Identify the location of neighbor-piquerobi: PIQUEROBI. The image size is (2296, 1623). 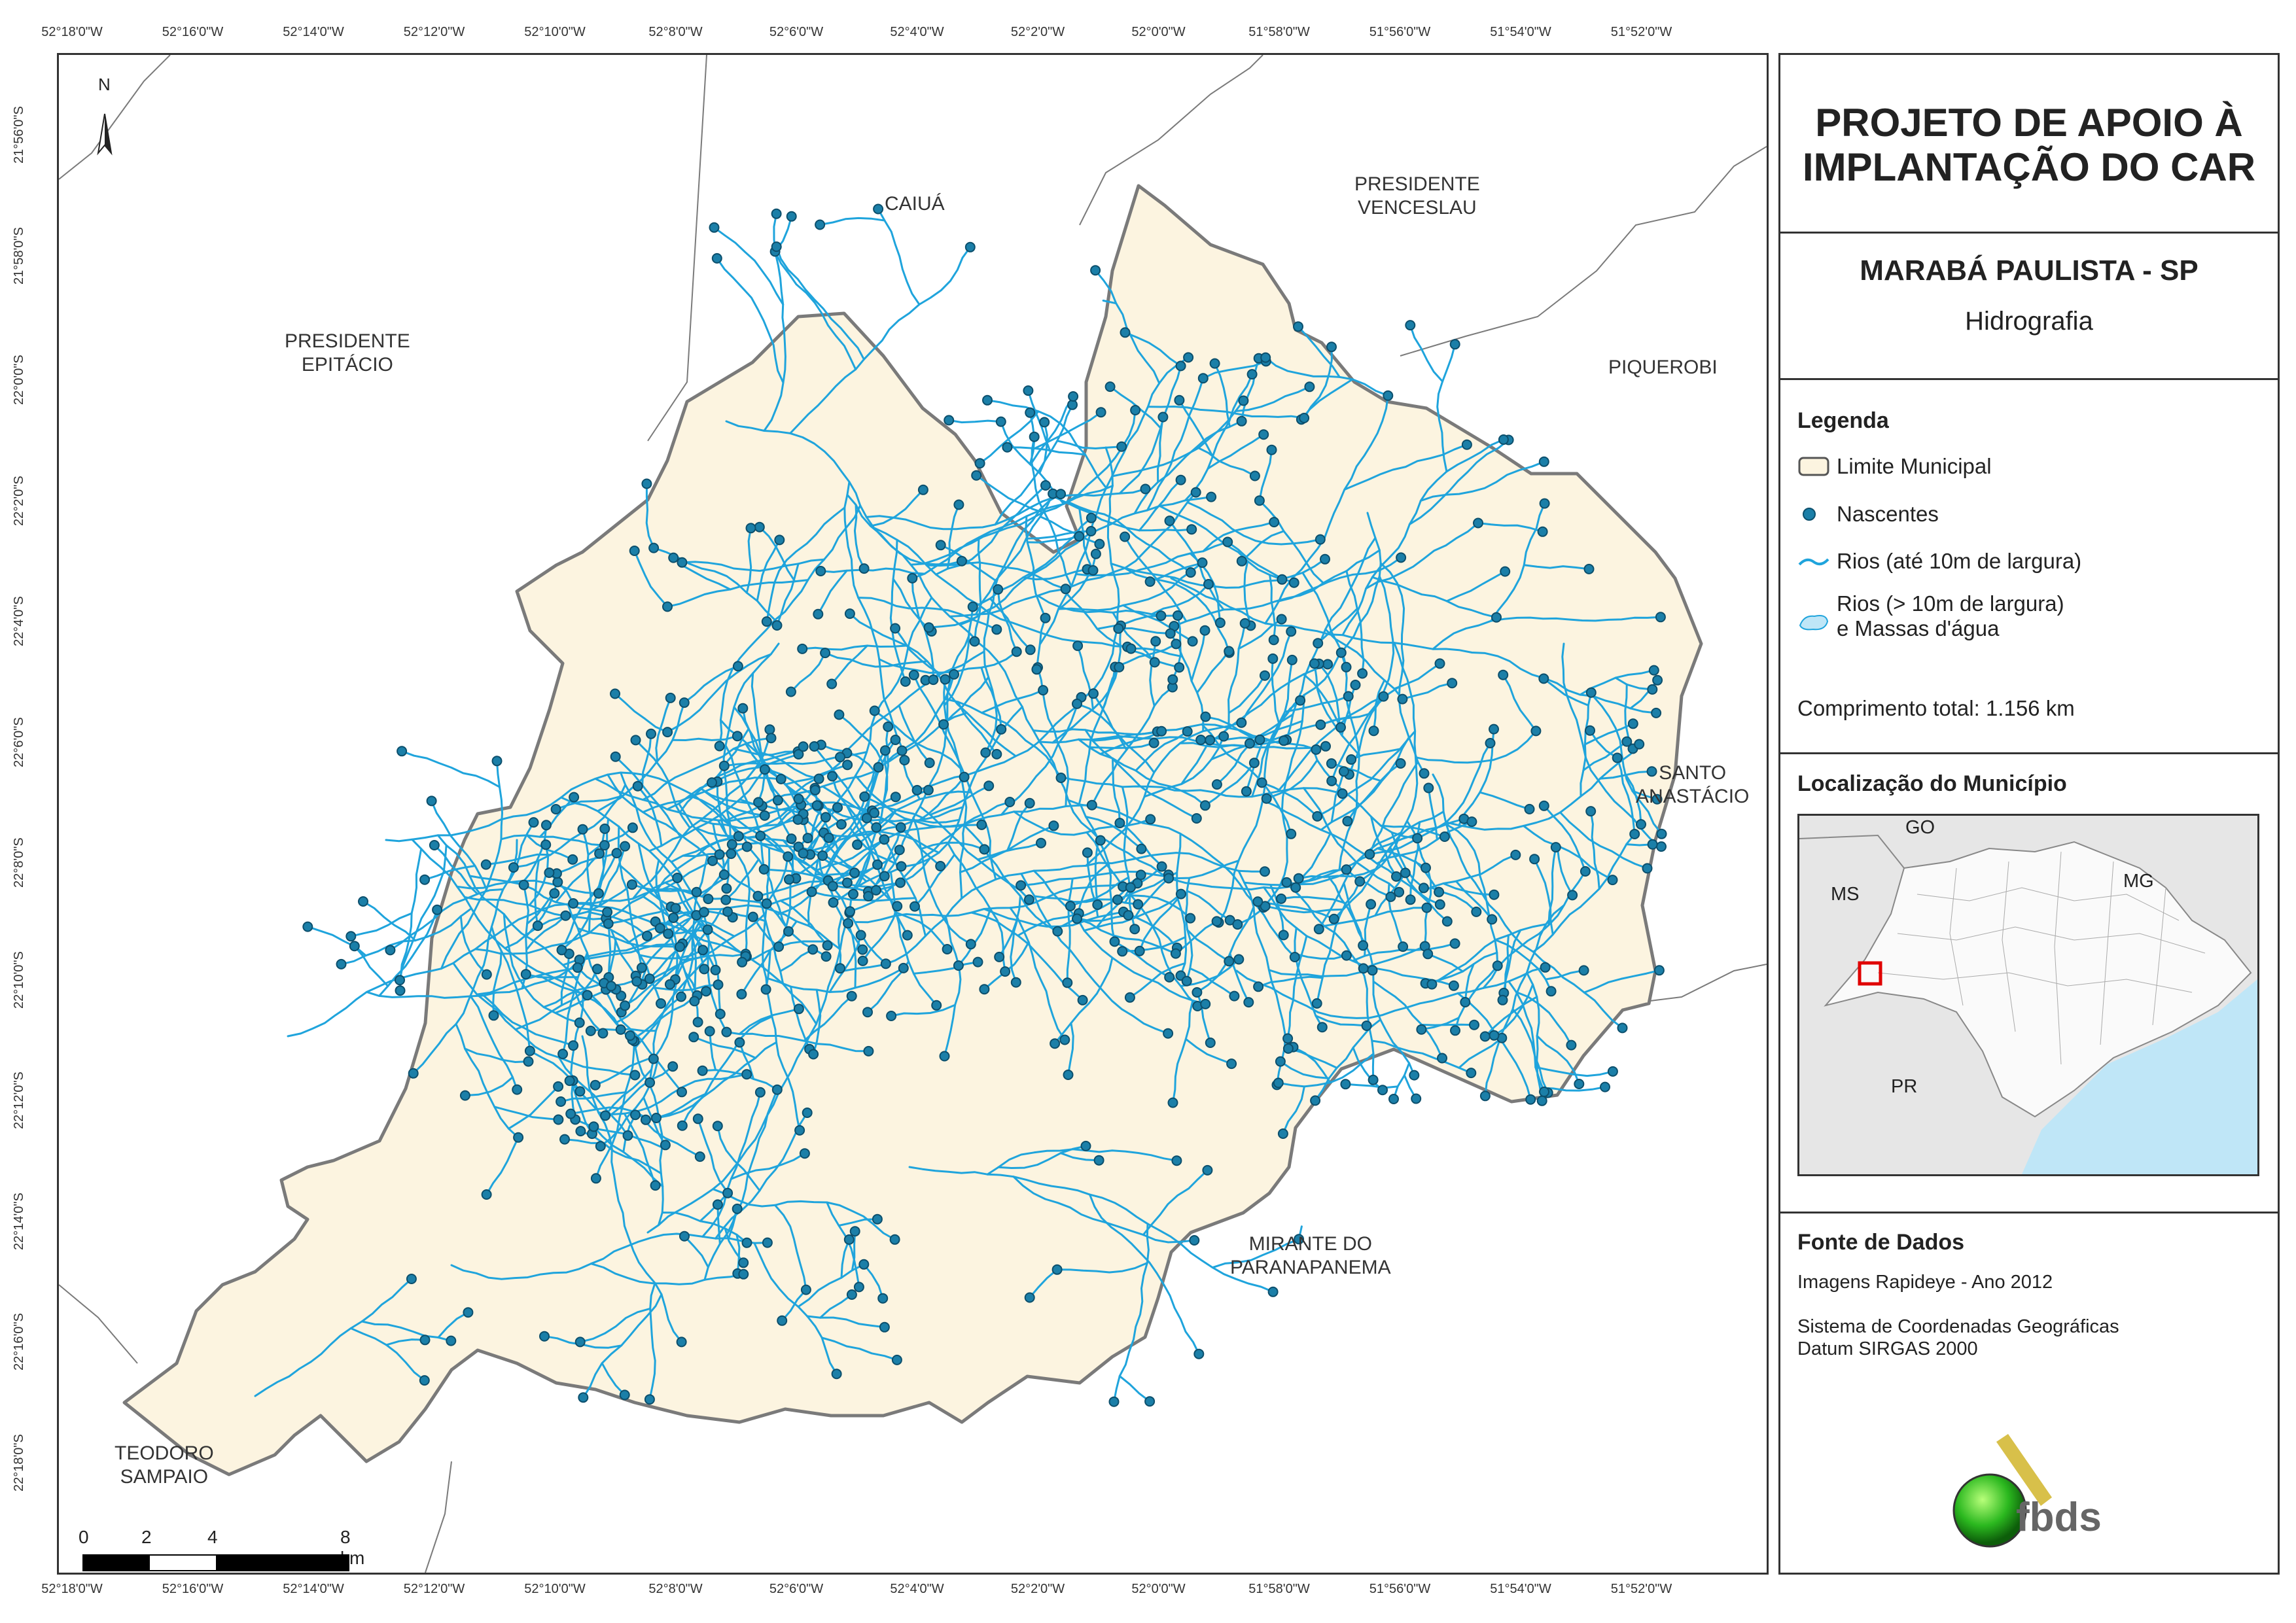
(1663, 368).